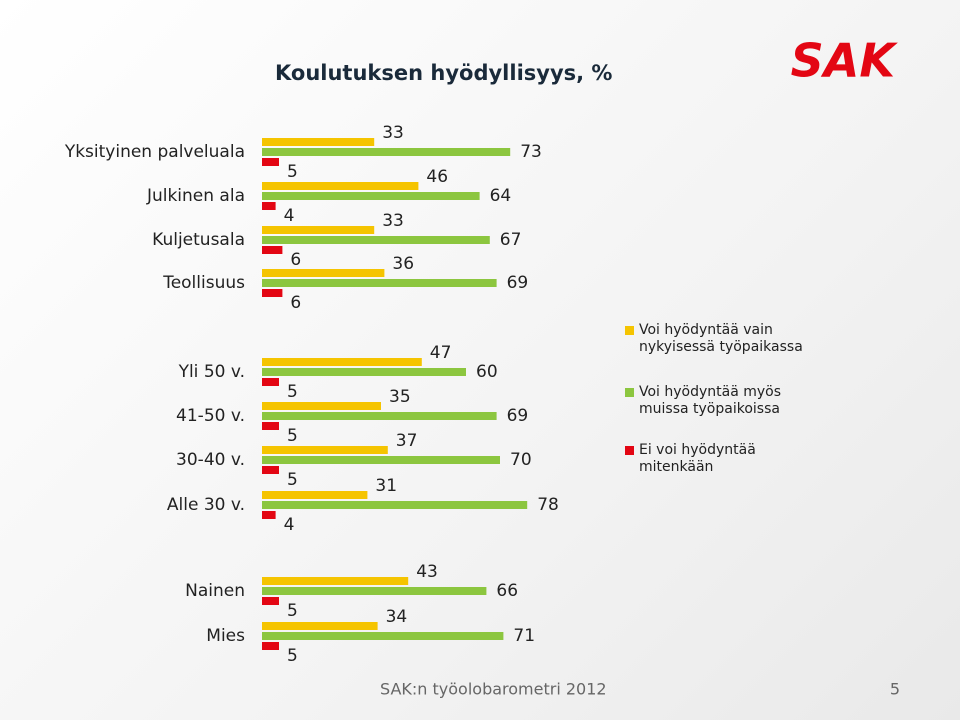 The height and width of the screenshot is (720, 960). I want to click on legend-label: Voi hyödyntää myös muissa työpaikoissa, so click(710, 400).